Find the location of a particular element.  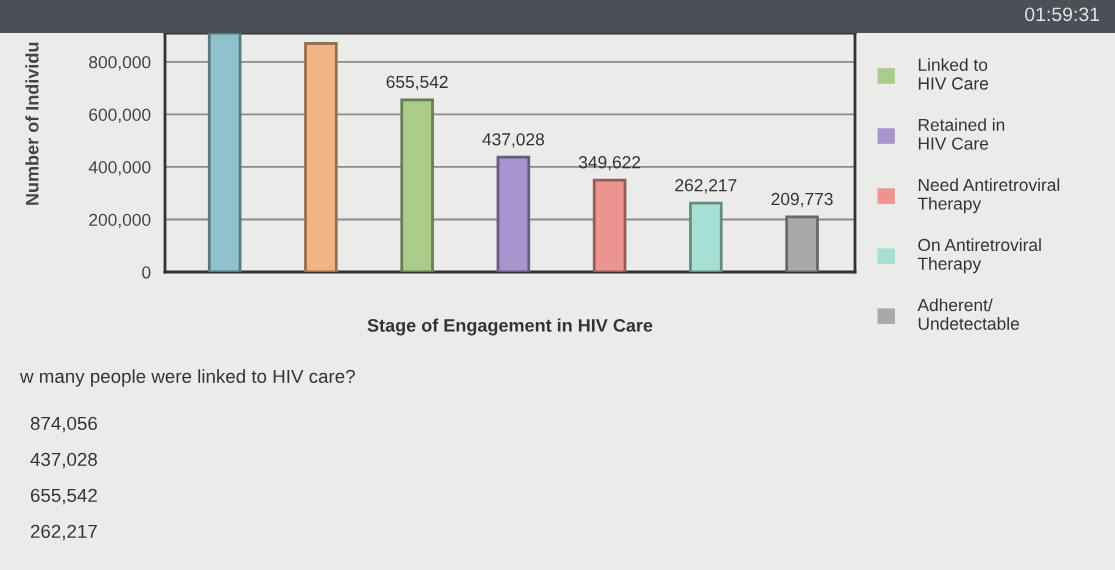

data-label: 655,542 is located at coordinates (417, 83).